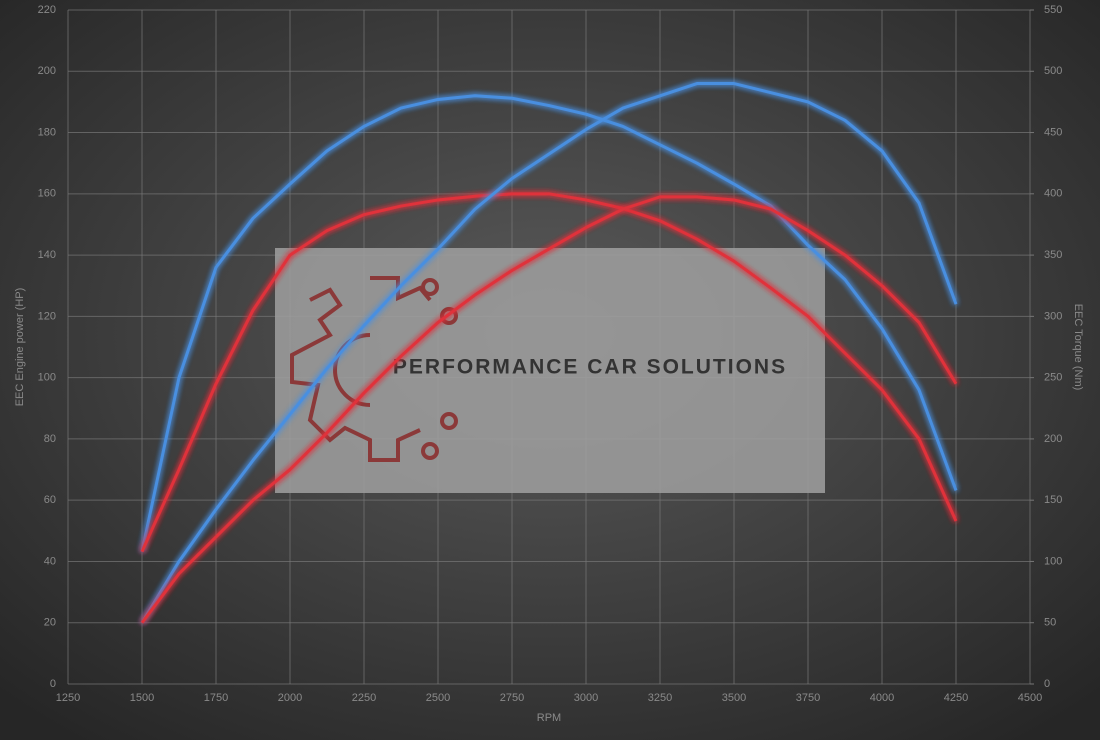  I want to click on y-tick-label: 80, so click(50, 439).